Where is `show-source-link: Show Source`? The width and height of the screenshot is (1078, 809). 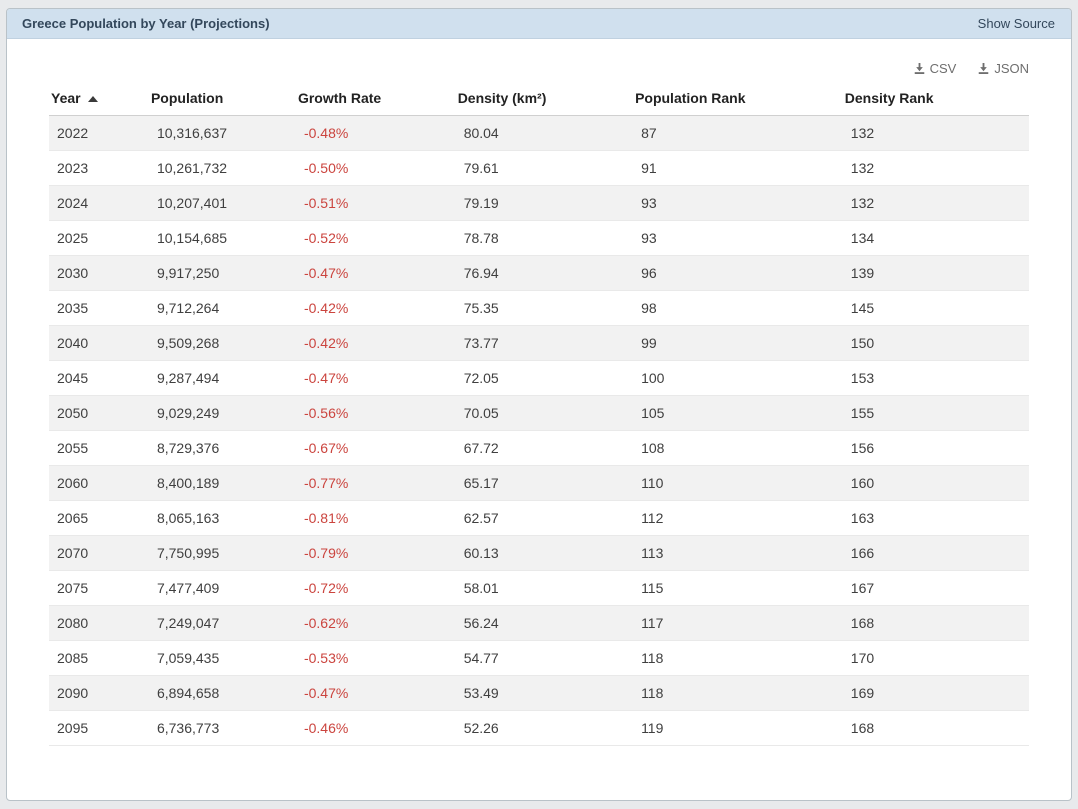 show-source-link: Show Source is located at coordinates (1016, 23).